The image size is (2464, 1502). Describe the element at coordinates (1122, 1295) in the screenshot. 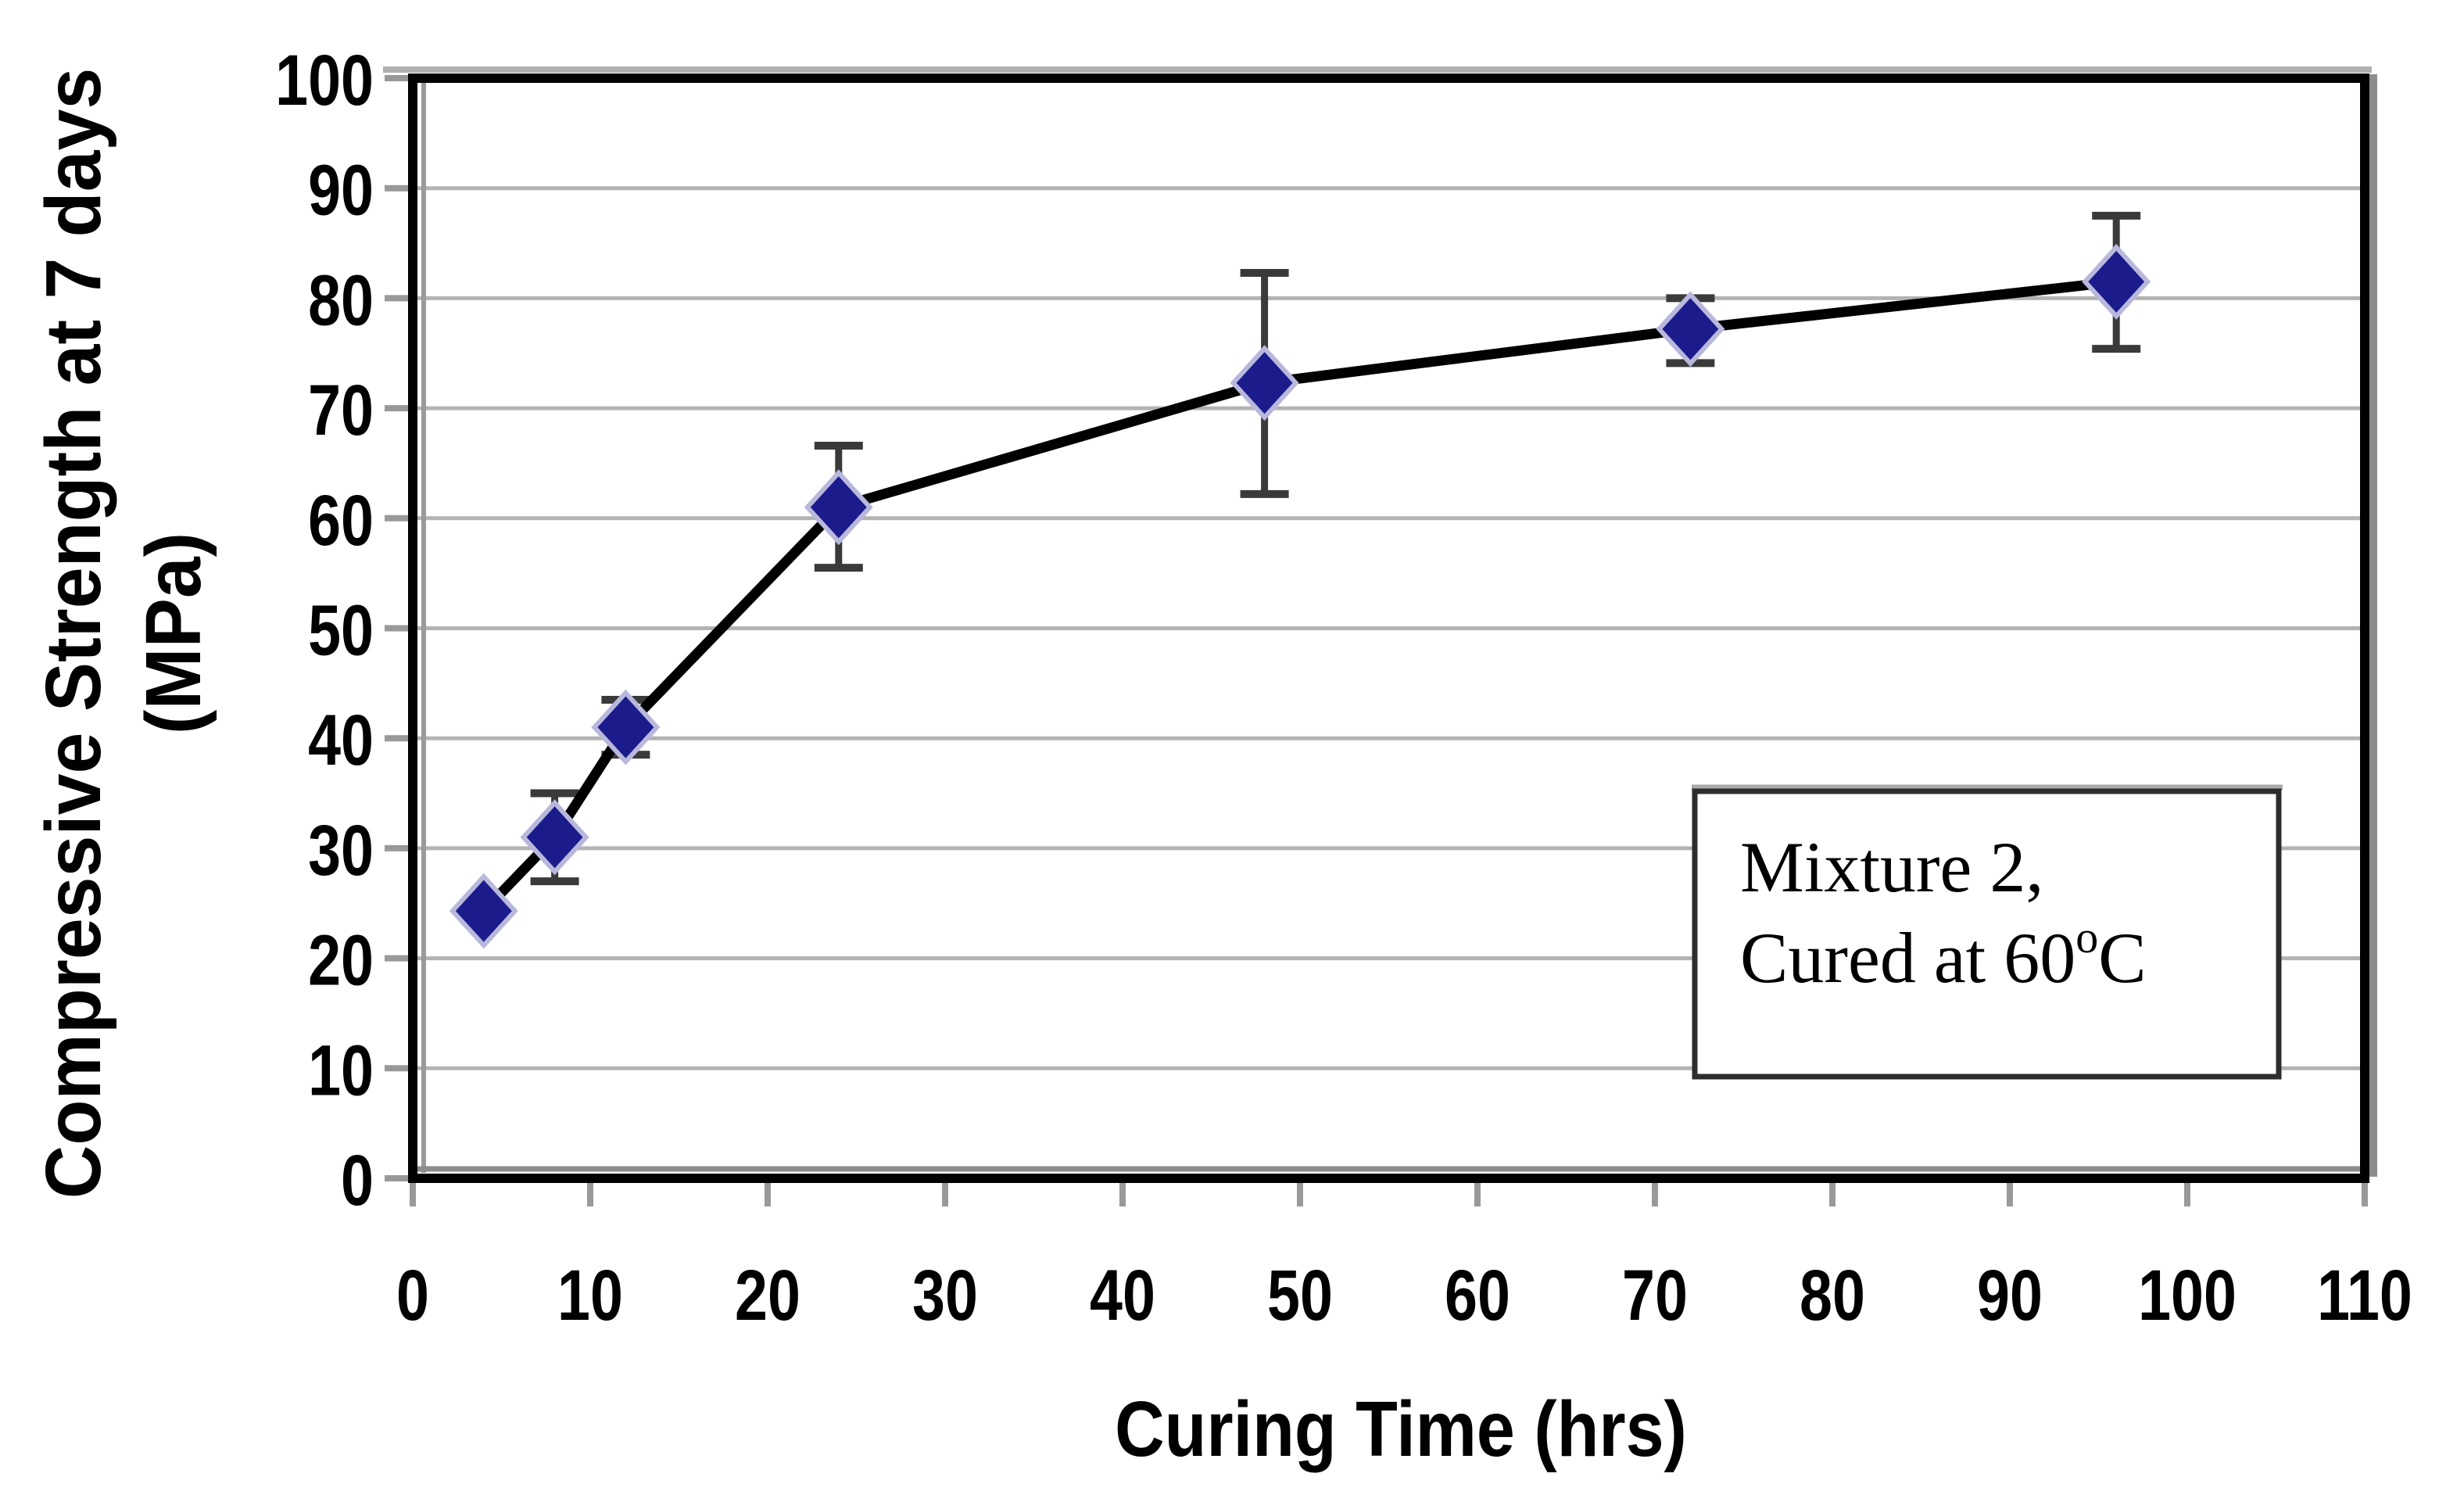

I see `x-tick-label-40: 40` at that location.